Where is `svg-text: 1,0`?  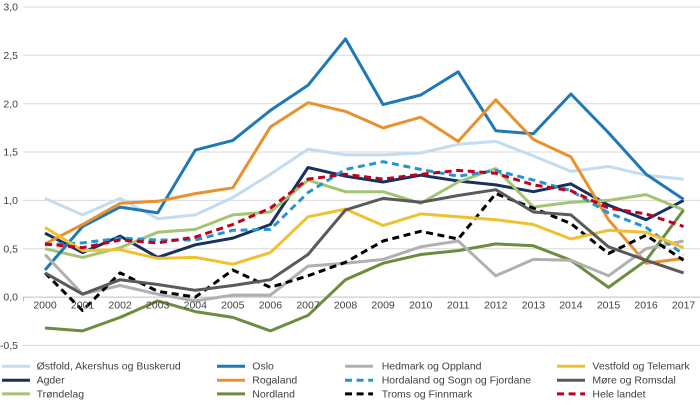 svg-text: 1,0 is located at coordinates (10, 201).